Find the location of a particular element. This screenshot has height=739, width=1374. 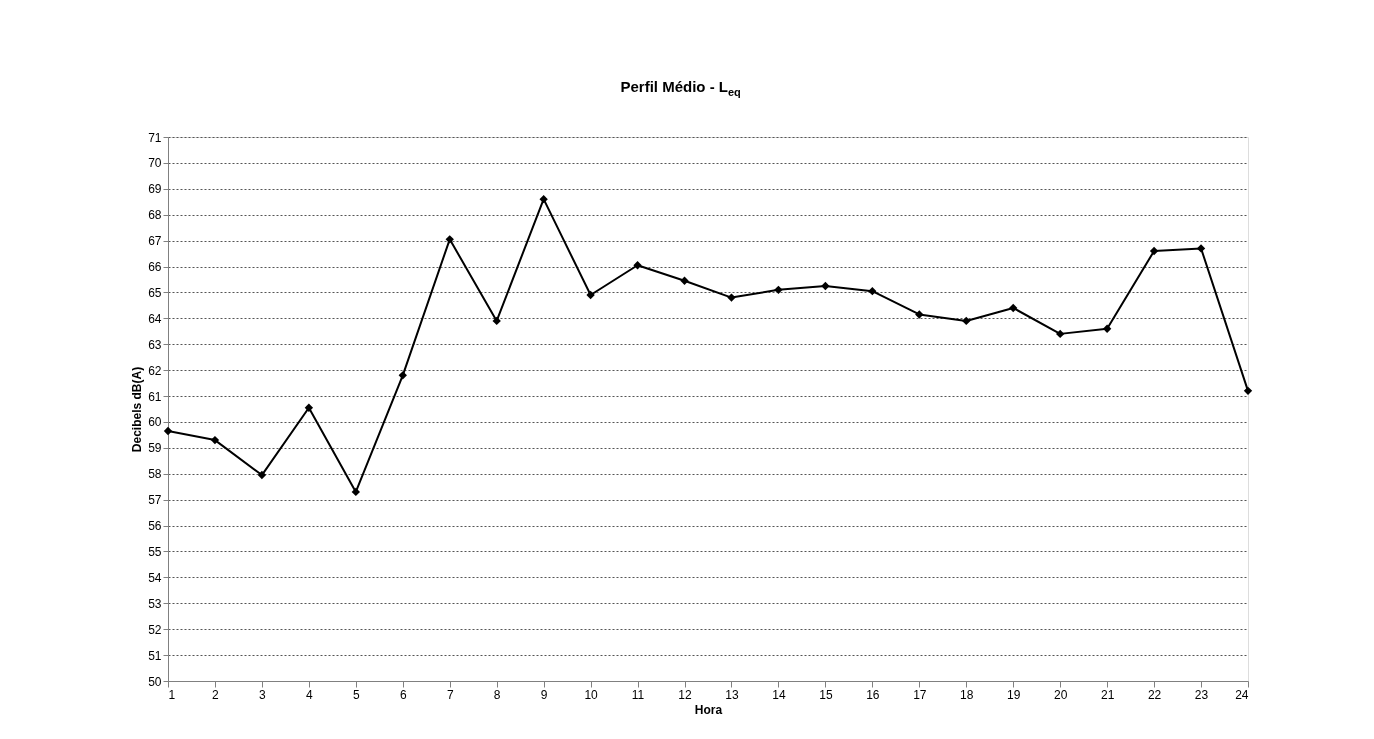

x-tick-label: 2 is located at coordinates (216, 694).